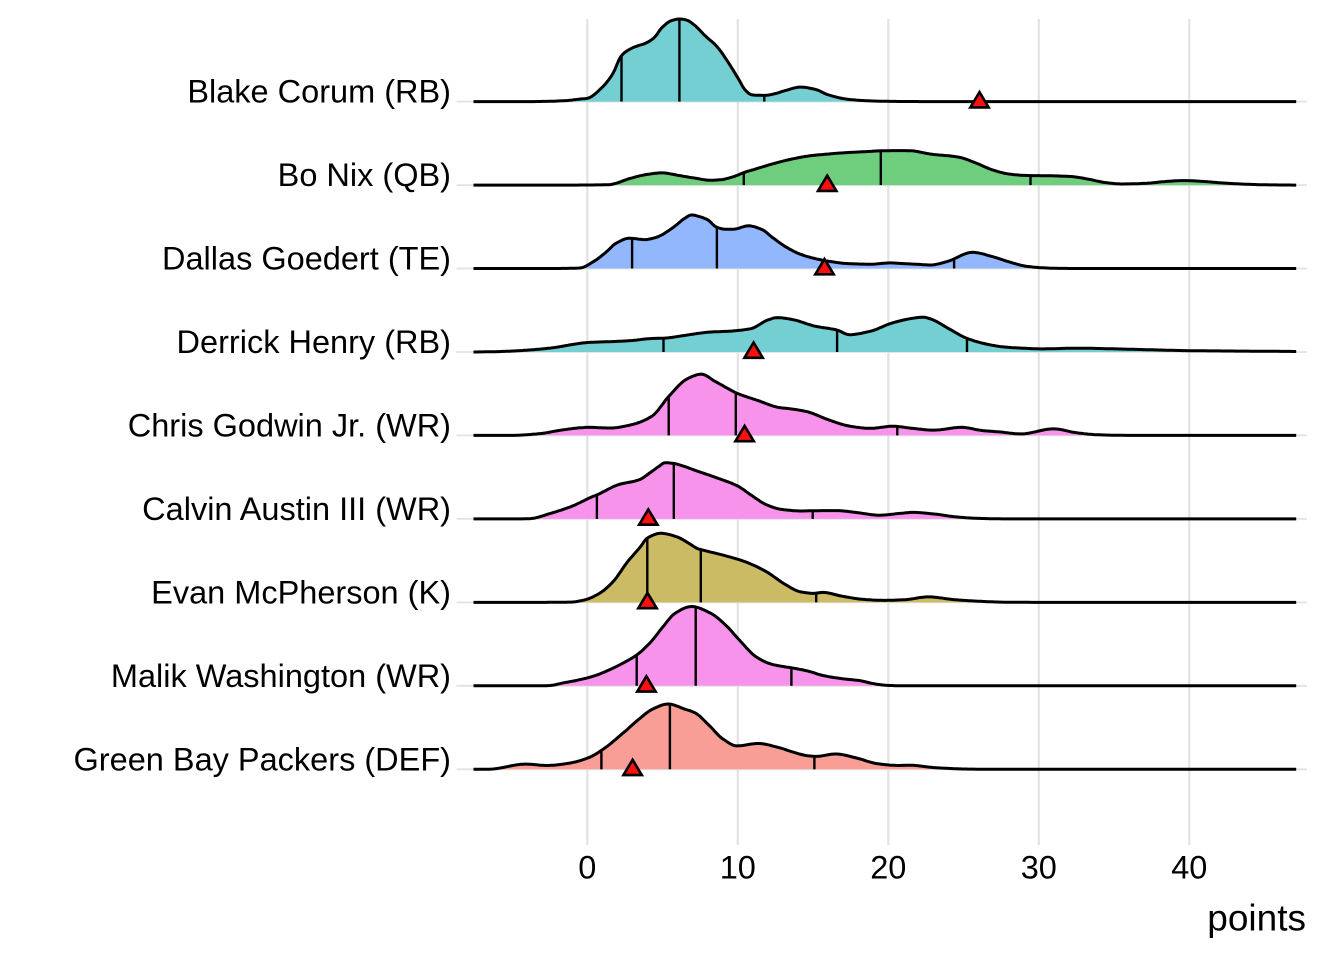 This screenshot has height=960, width=1344. Describe the element at coordinates (262, 759) in the screenshot. I see `svg-text: Green Bay Packers (DEF)` at that location.